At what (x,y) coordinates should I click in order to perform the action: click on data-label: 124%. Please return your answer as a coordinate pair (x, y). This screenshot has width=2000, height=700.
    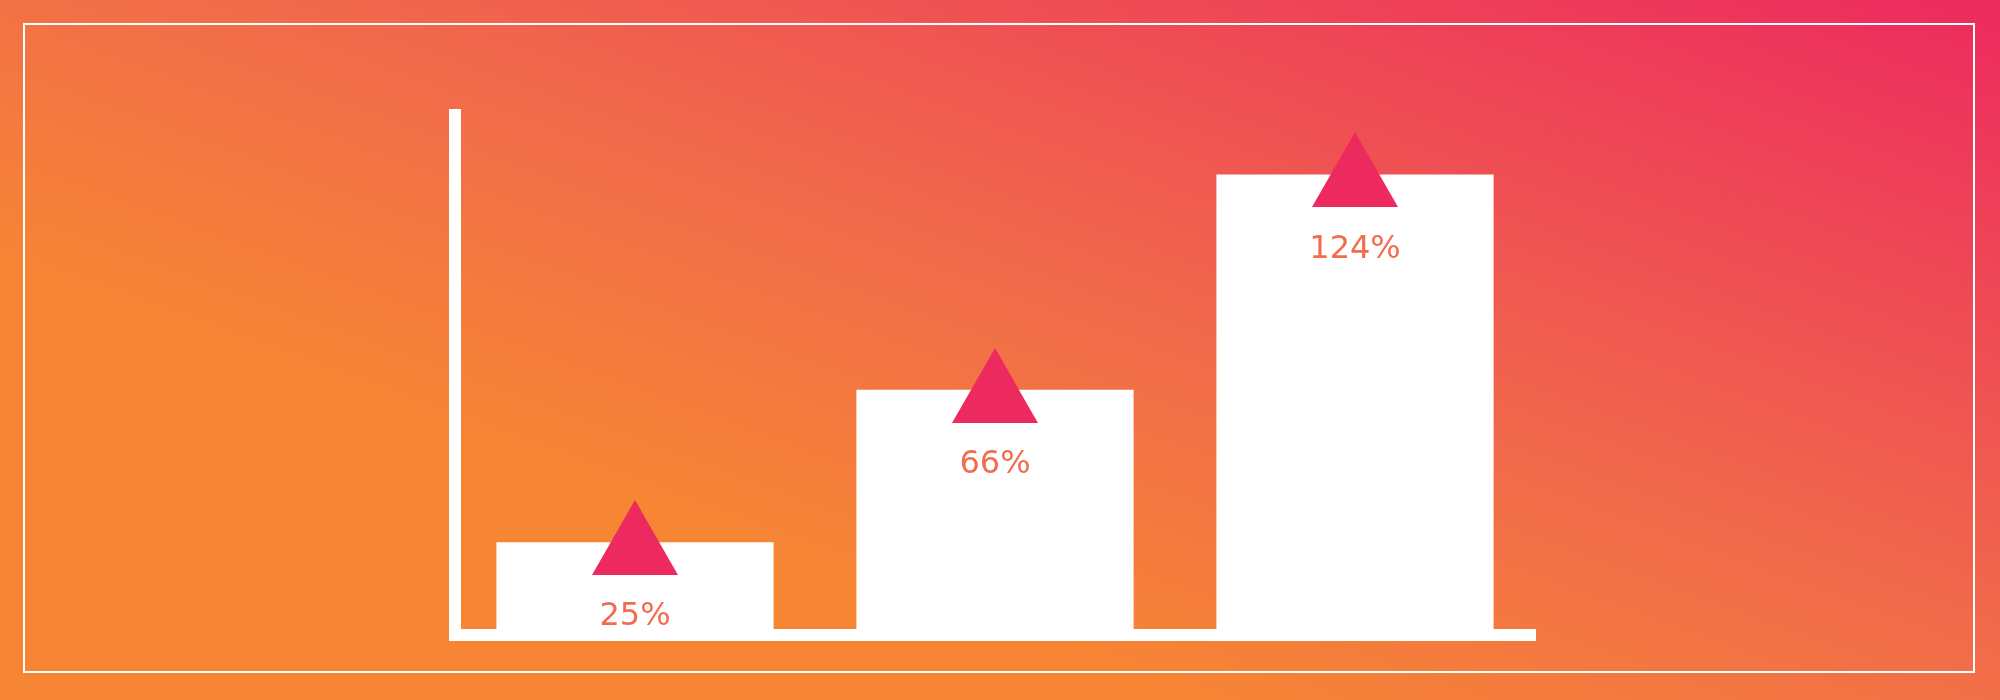
    Looking at the image, I should click on (1355, 246).